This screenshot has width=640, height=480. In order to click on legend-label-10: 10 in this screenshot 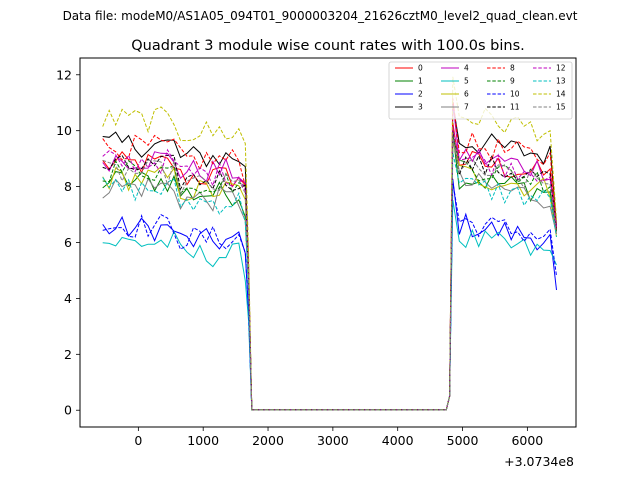, I will do `click(515, 94)`.